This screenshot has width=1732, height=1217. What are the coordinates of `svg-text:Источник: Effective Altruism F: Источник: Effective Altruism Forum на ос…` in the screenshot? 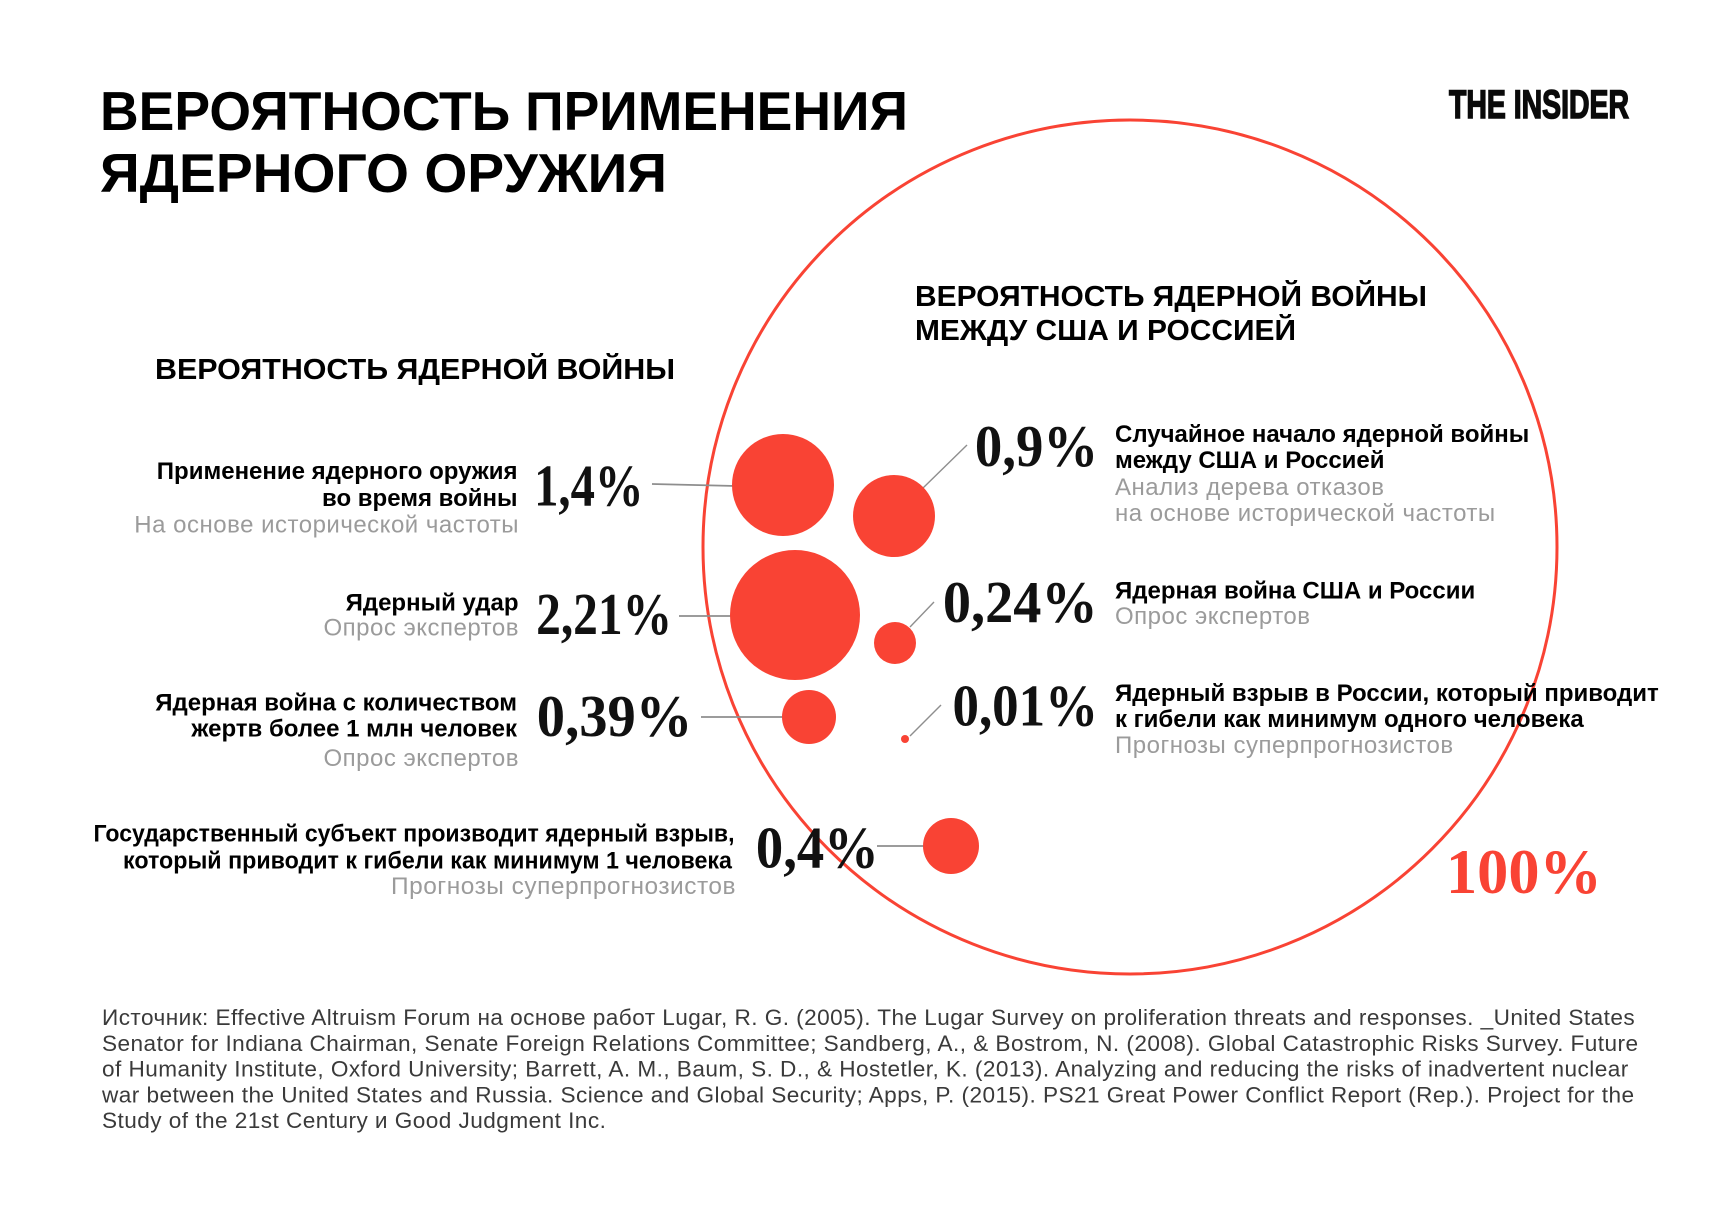 It's located at (868, 1017).